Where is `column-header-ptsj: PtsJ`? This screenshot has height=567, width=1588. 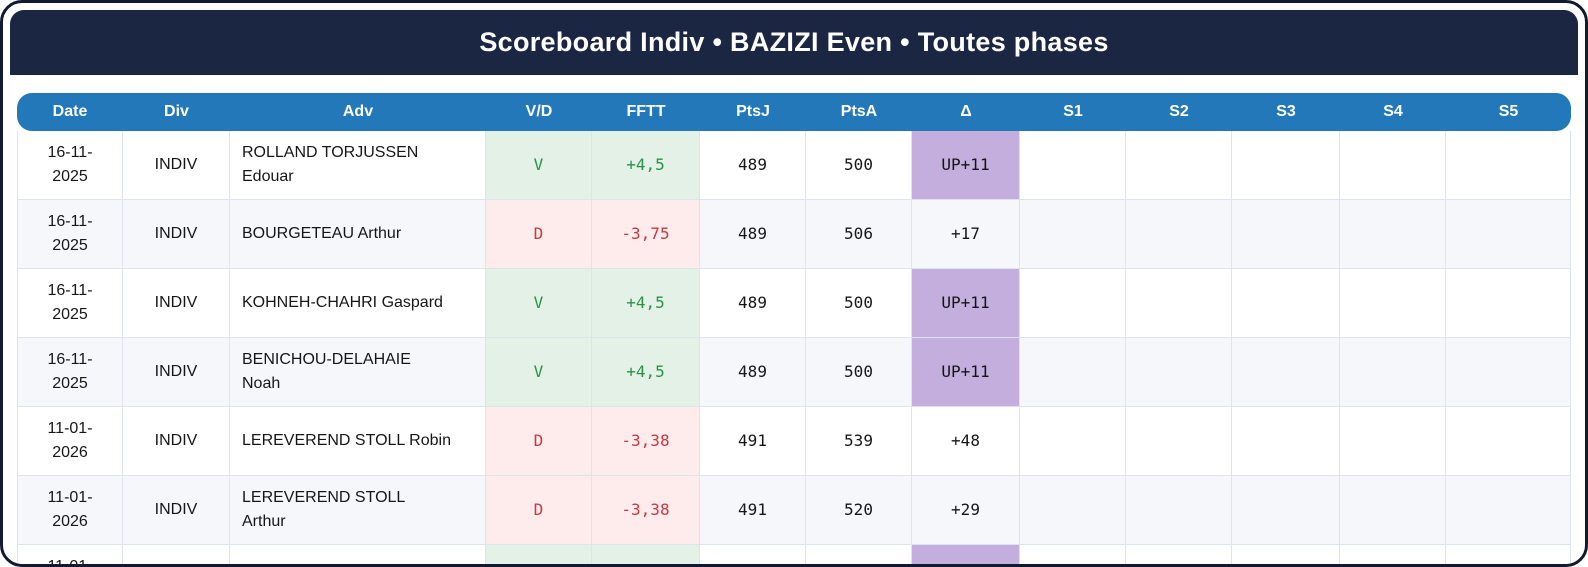 column-header-ptsj: PtsJ is located at coordinates (753, 112).